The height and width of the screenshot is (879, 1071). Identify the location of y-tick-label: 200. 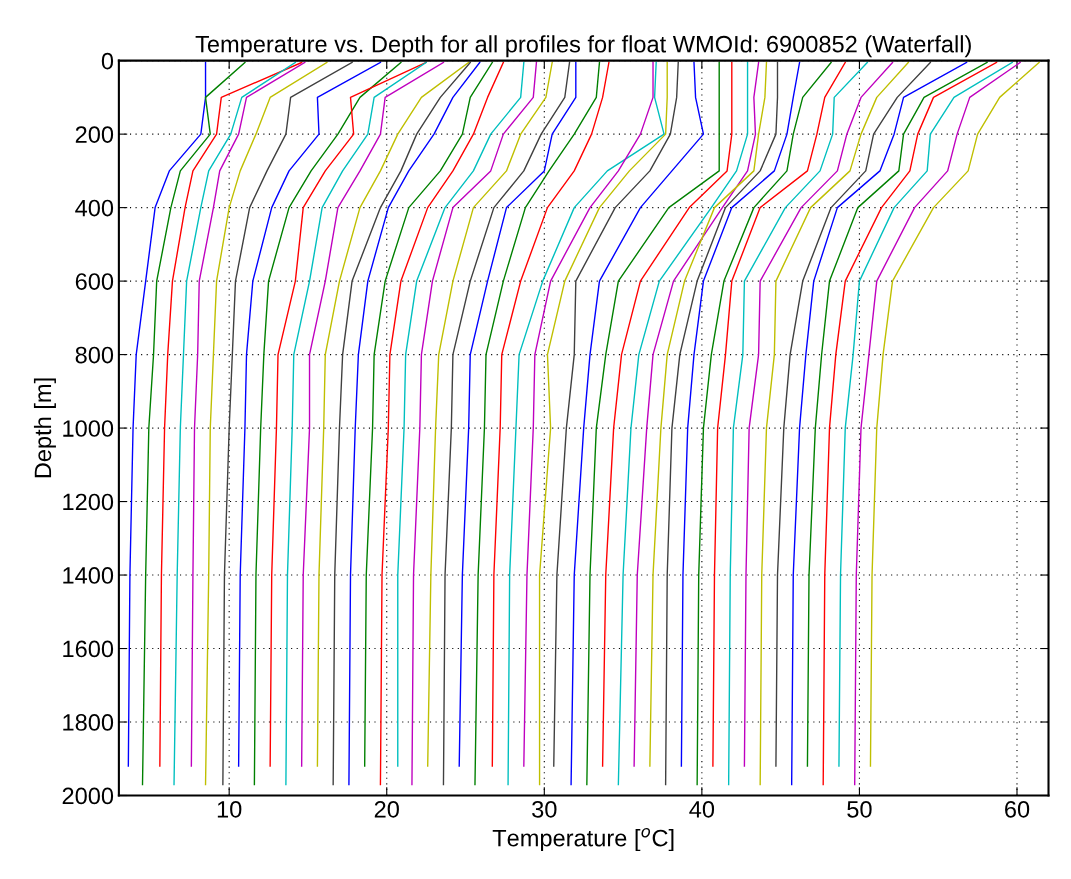
(94, 134).